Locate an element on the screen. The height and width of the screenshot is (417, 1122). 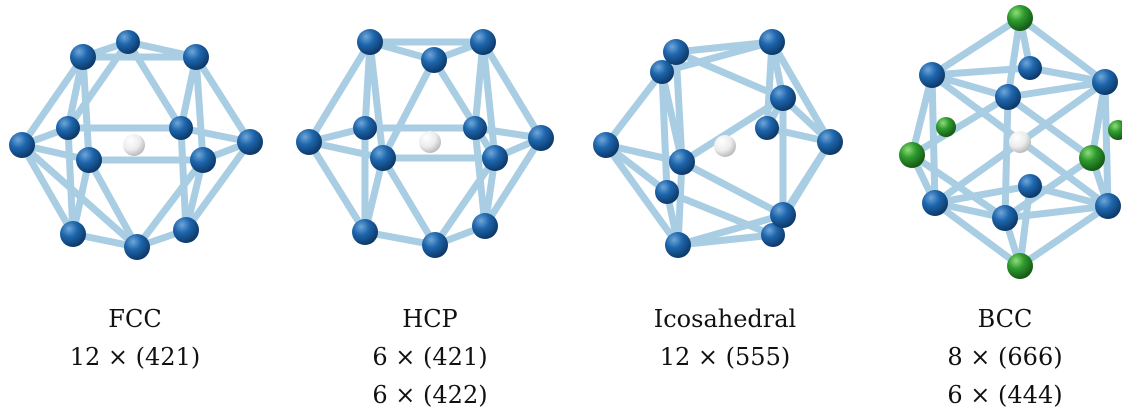
fcc-atoms is located at coordinates (136, 145).